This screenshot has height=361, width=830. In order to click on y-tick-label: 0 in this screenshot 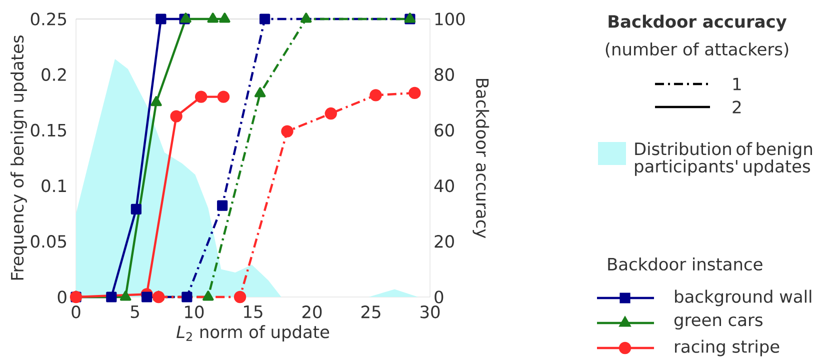, I will do `click(62, 297)`.